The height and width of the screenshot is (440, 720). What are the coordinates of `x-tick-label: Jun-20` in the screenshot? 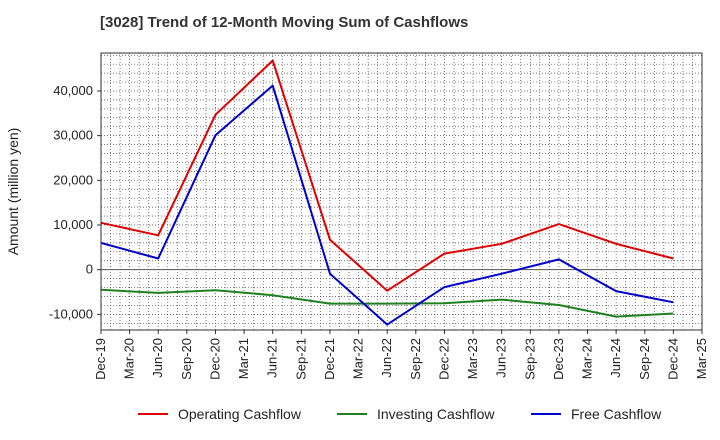 It's located at (157, 358).